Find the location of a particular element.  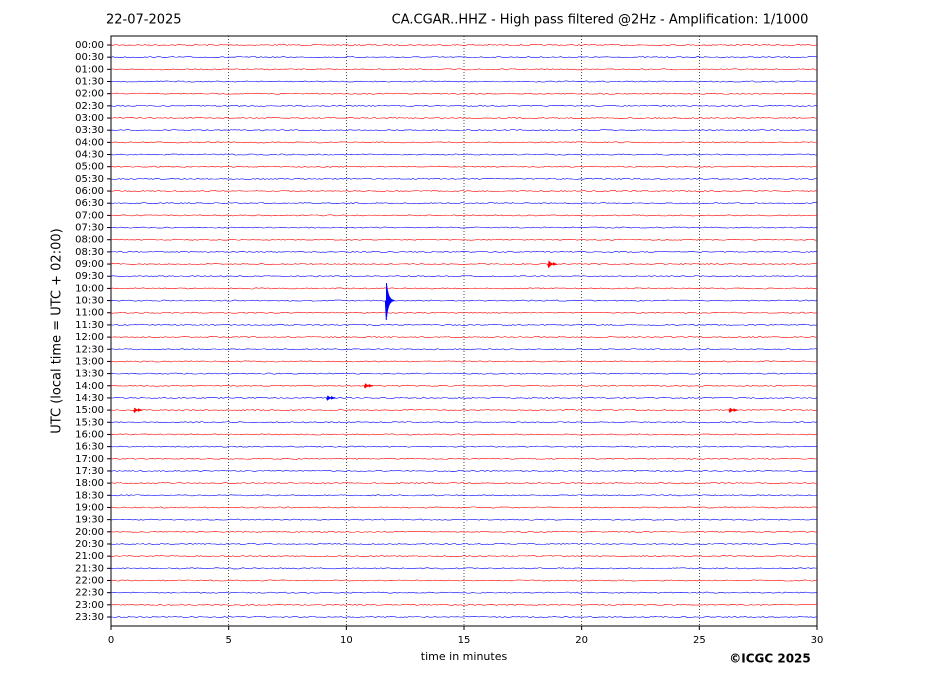

y-tick-label: 06:30 is located at coordinates (89, 203).